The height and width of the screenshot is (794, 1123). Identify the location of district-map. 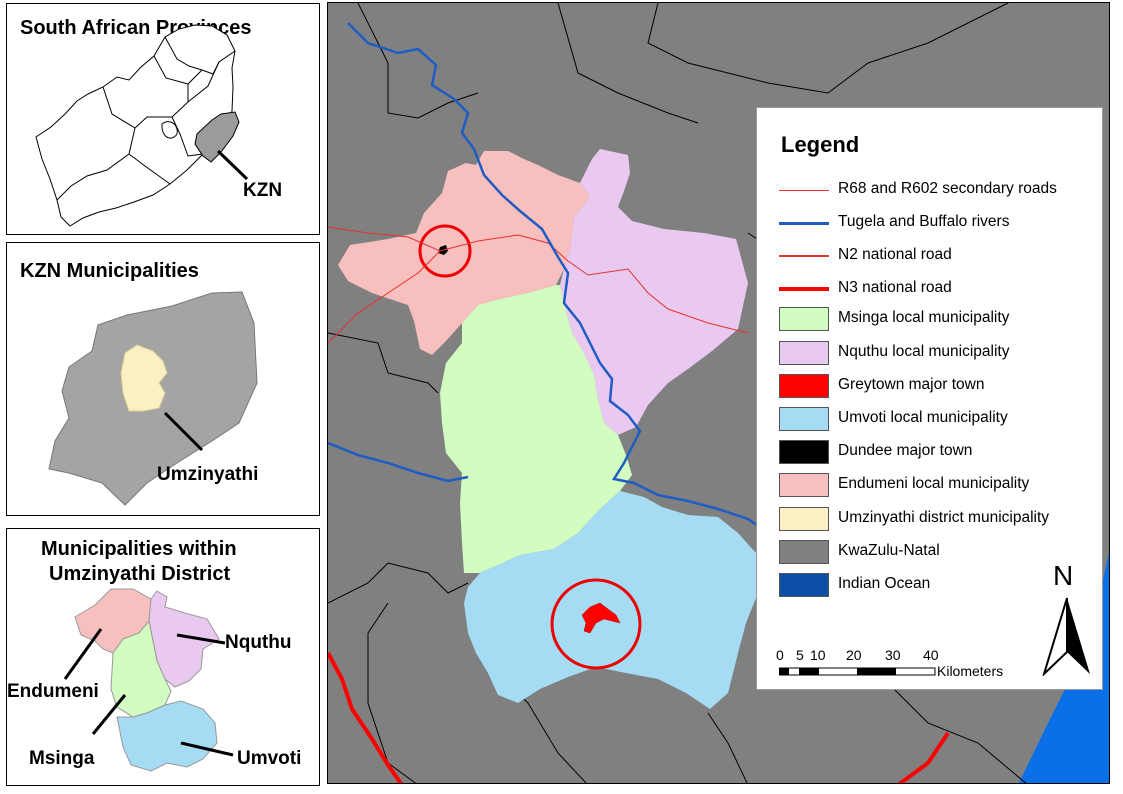
(148, 680).